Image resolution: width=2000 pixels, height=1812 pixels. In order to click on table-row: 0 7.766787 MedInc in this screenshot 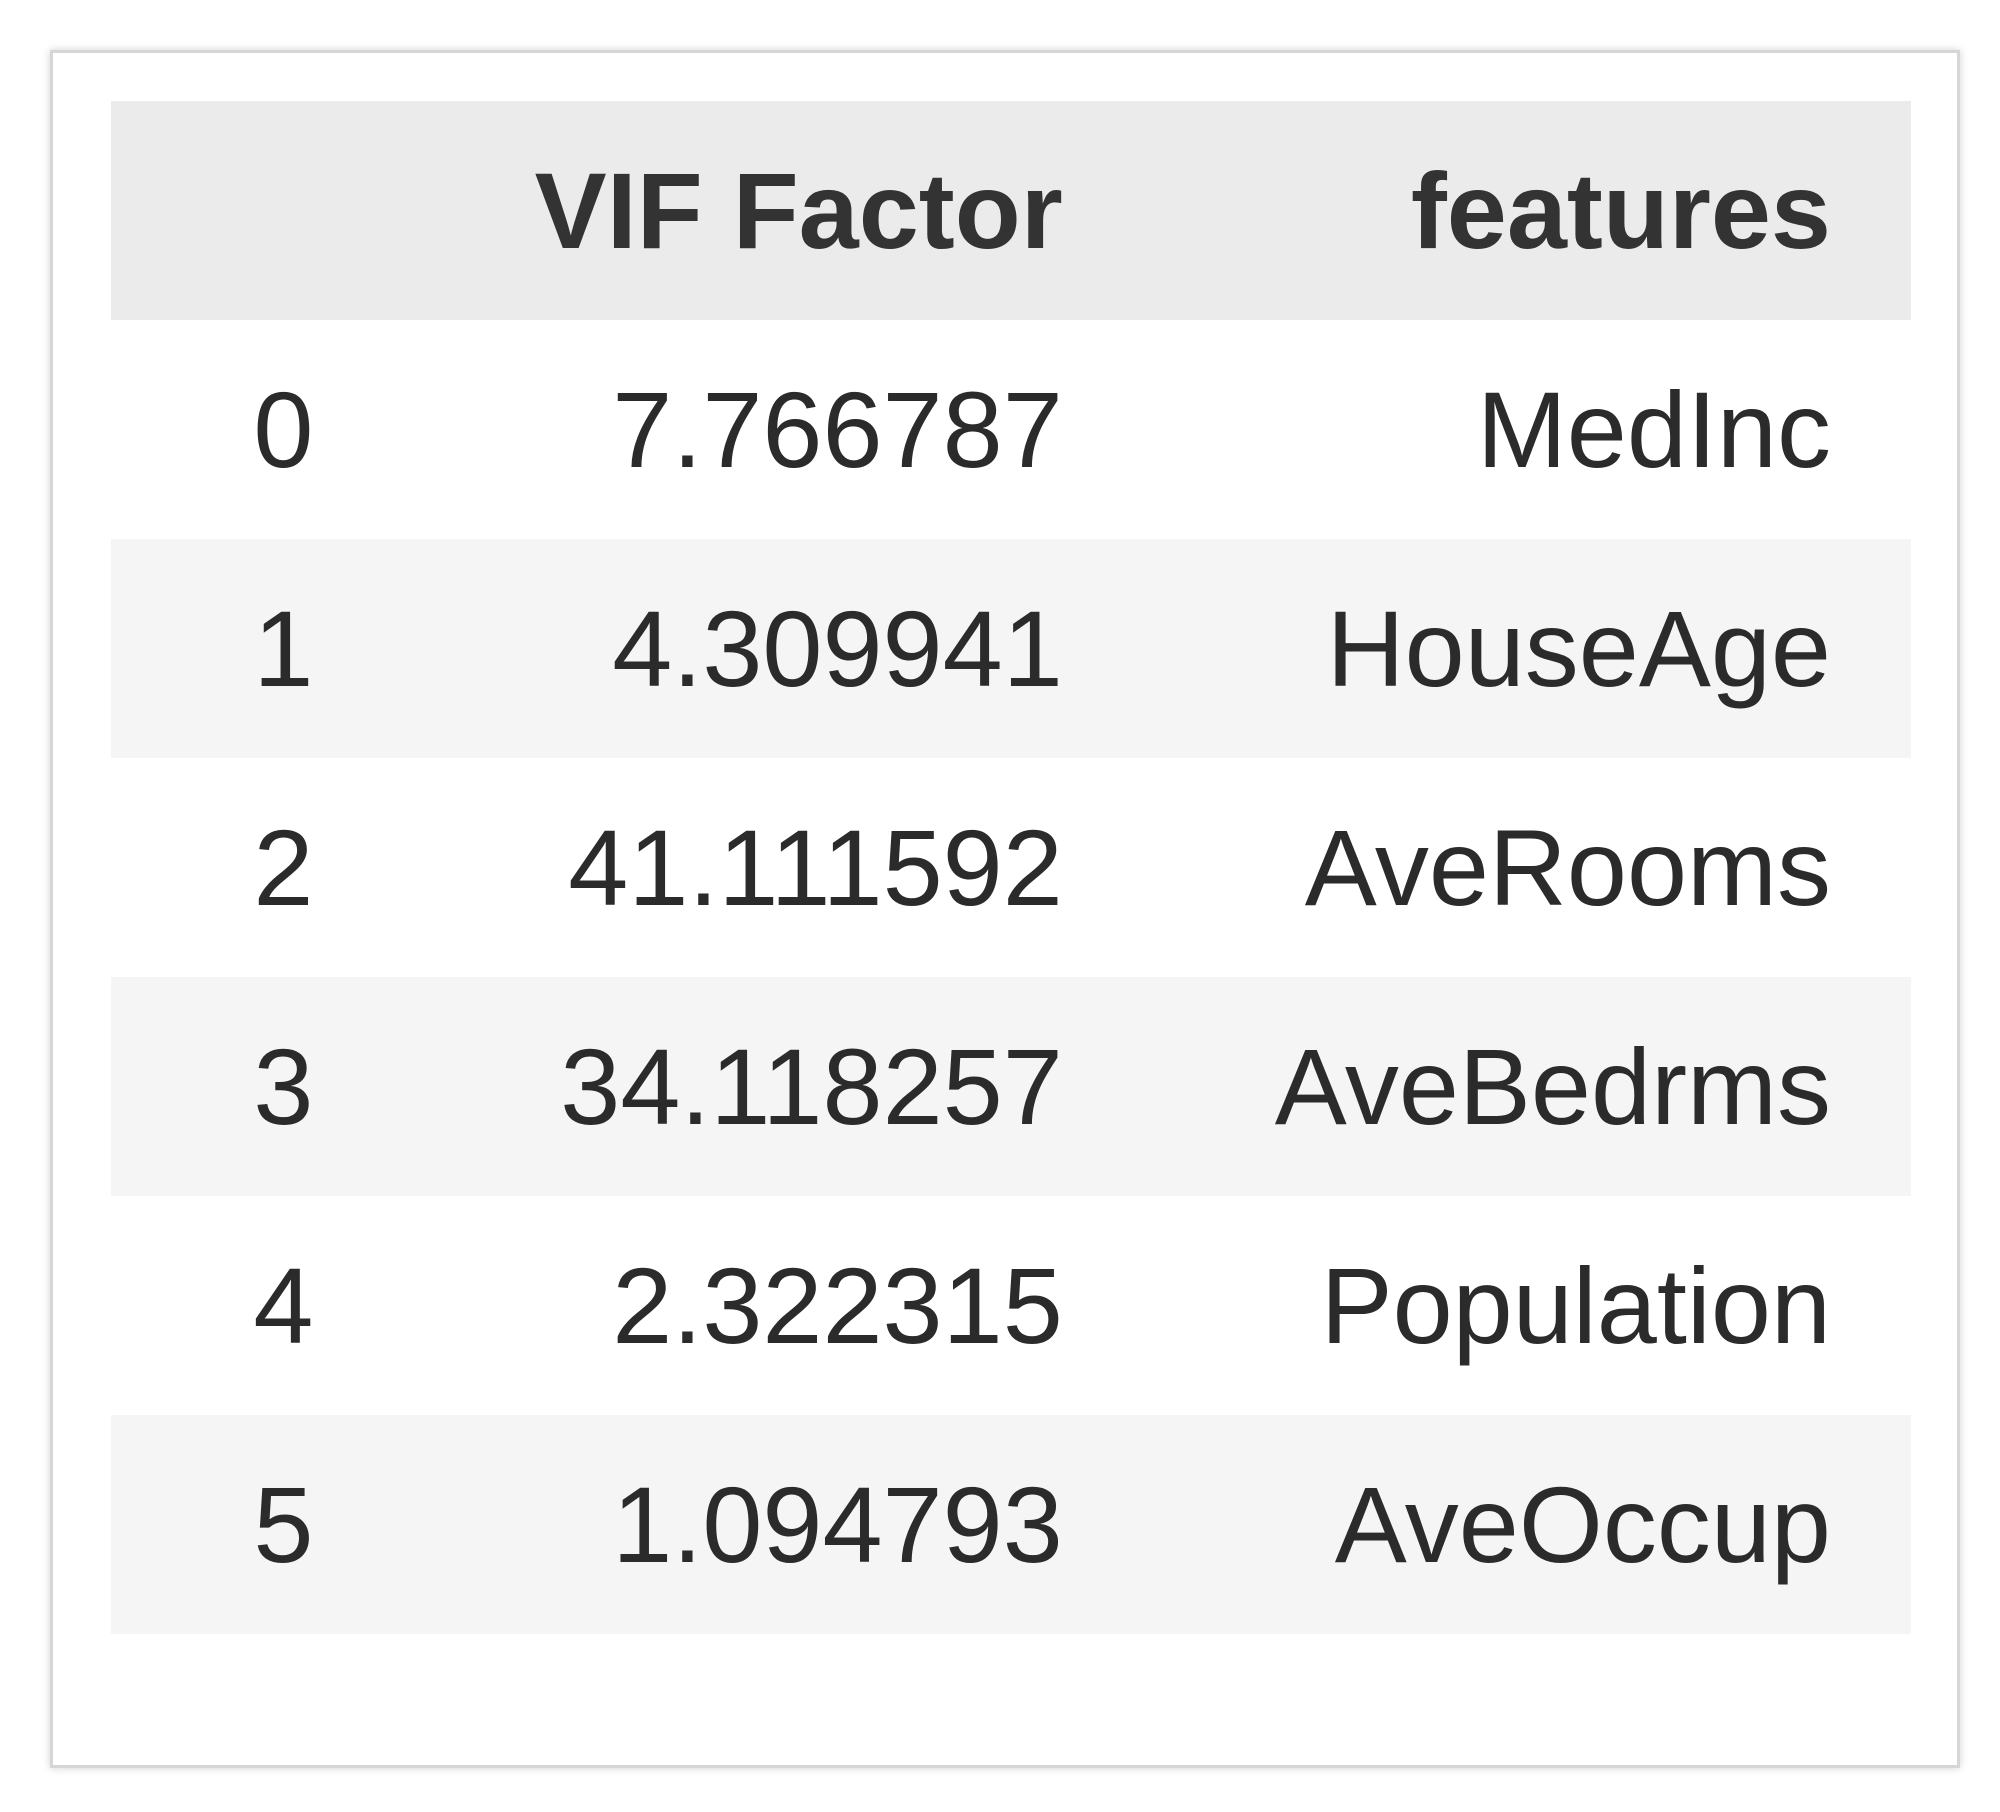, I will do `click(1011, 429)`.